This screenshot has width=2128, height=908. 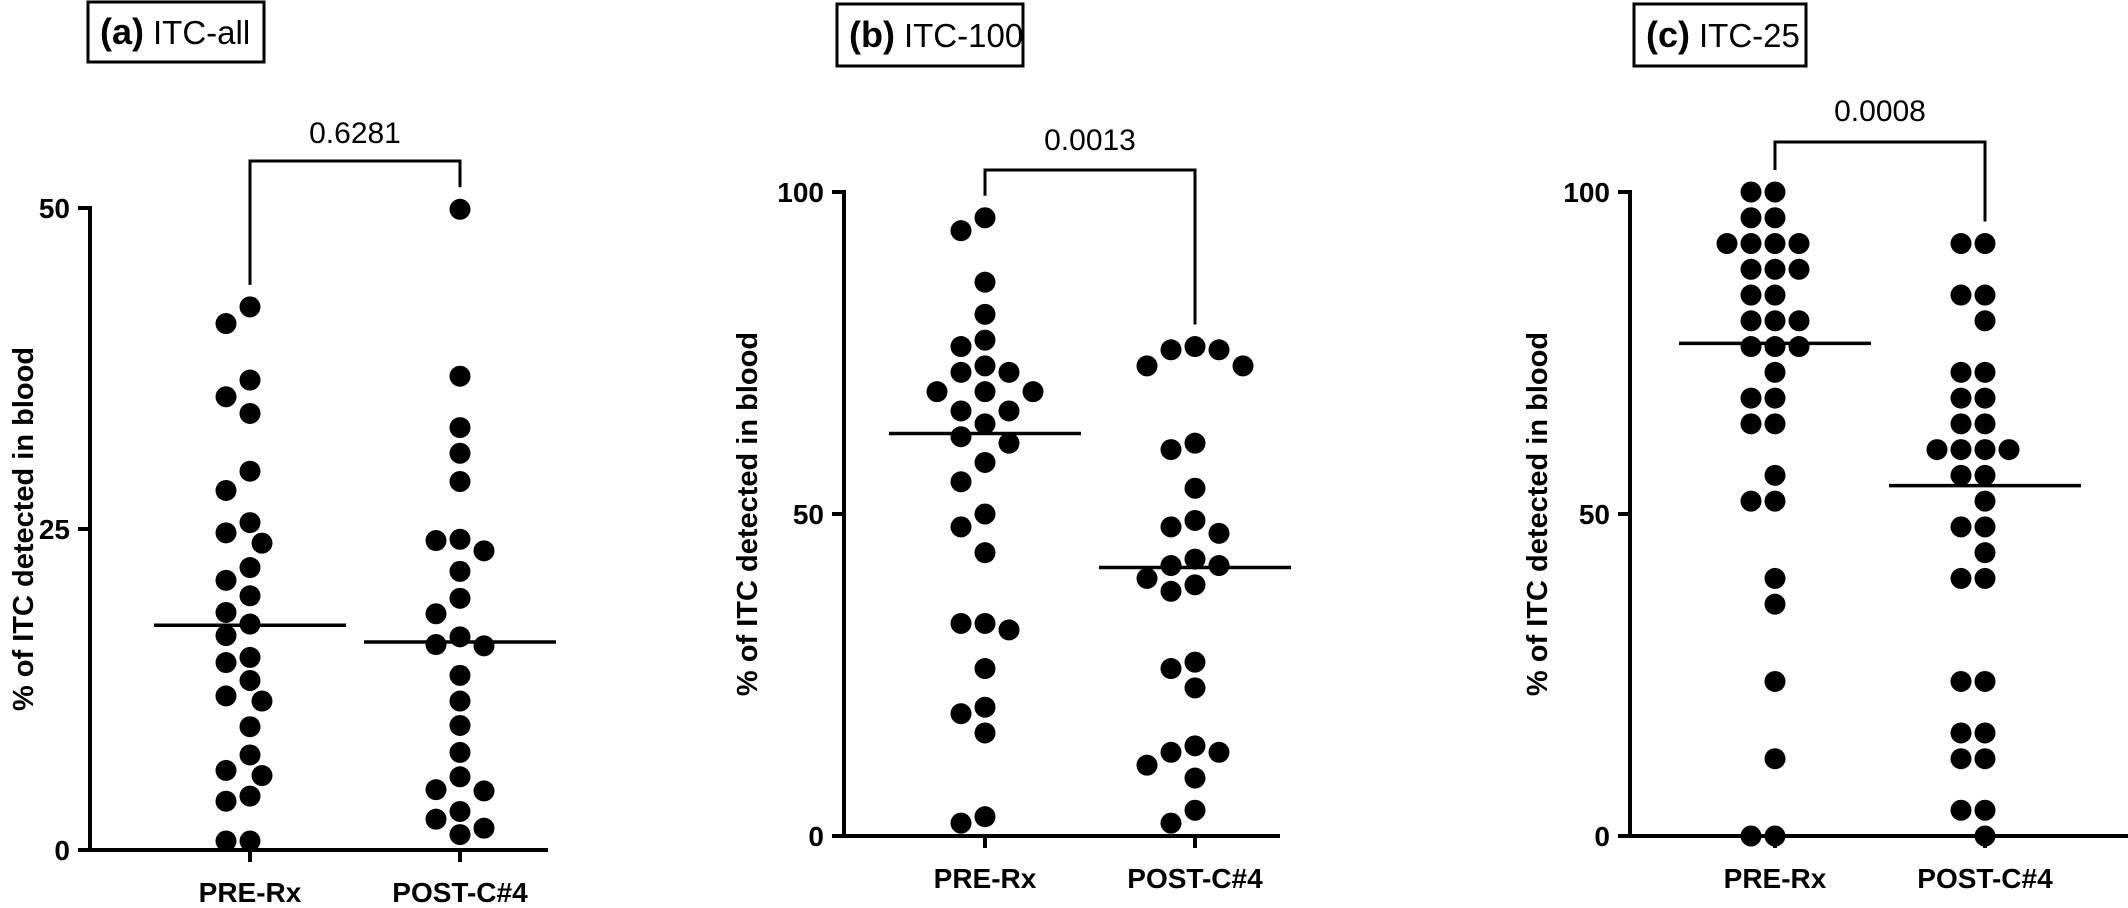 I want to click on p-value-label: 0.0013, so click(x=1090, y=140).